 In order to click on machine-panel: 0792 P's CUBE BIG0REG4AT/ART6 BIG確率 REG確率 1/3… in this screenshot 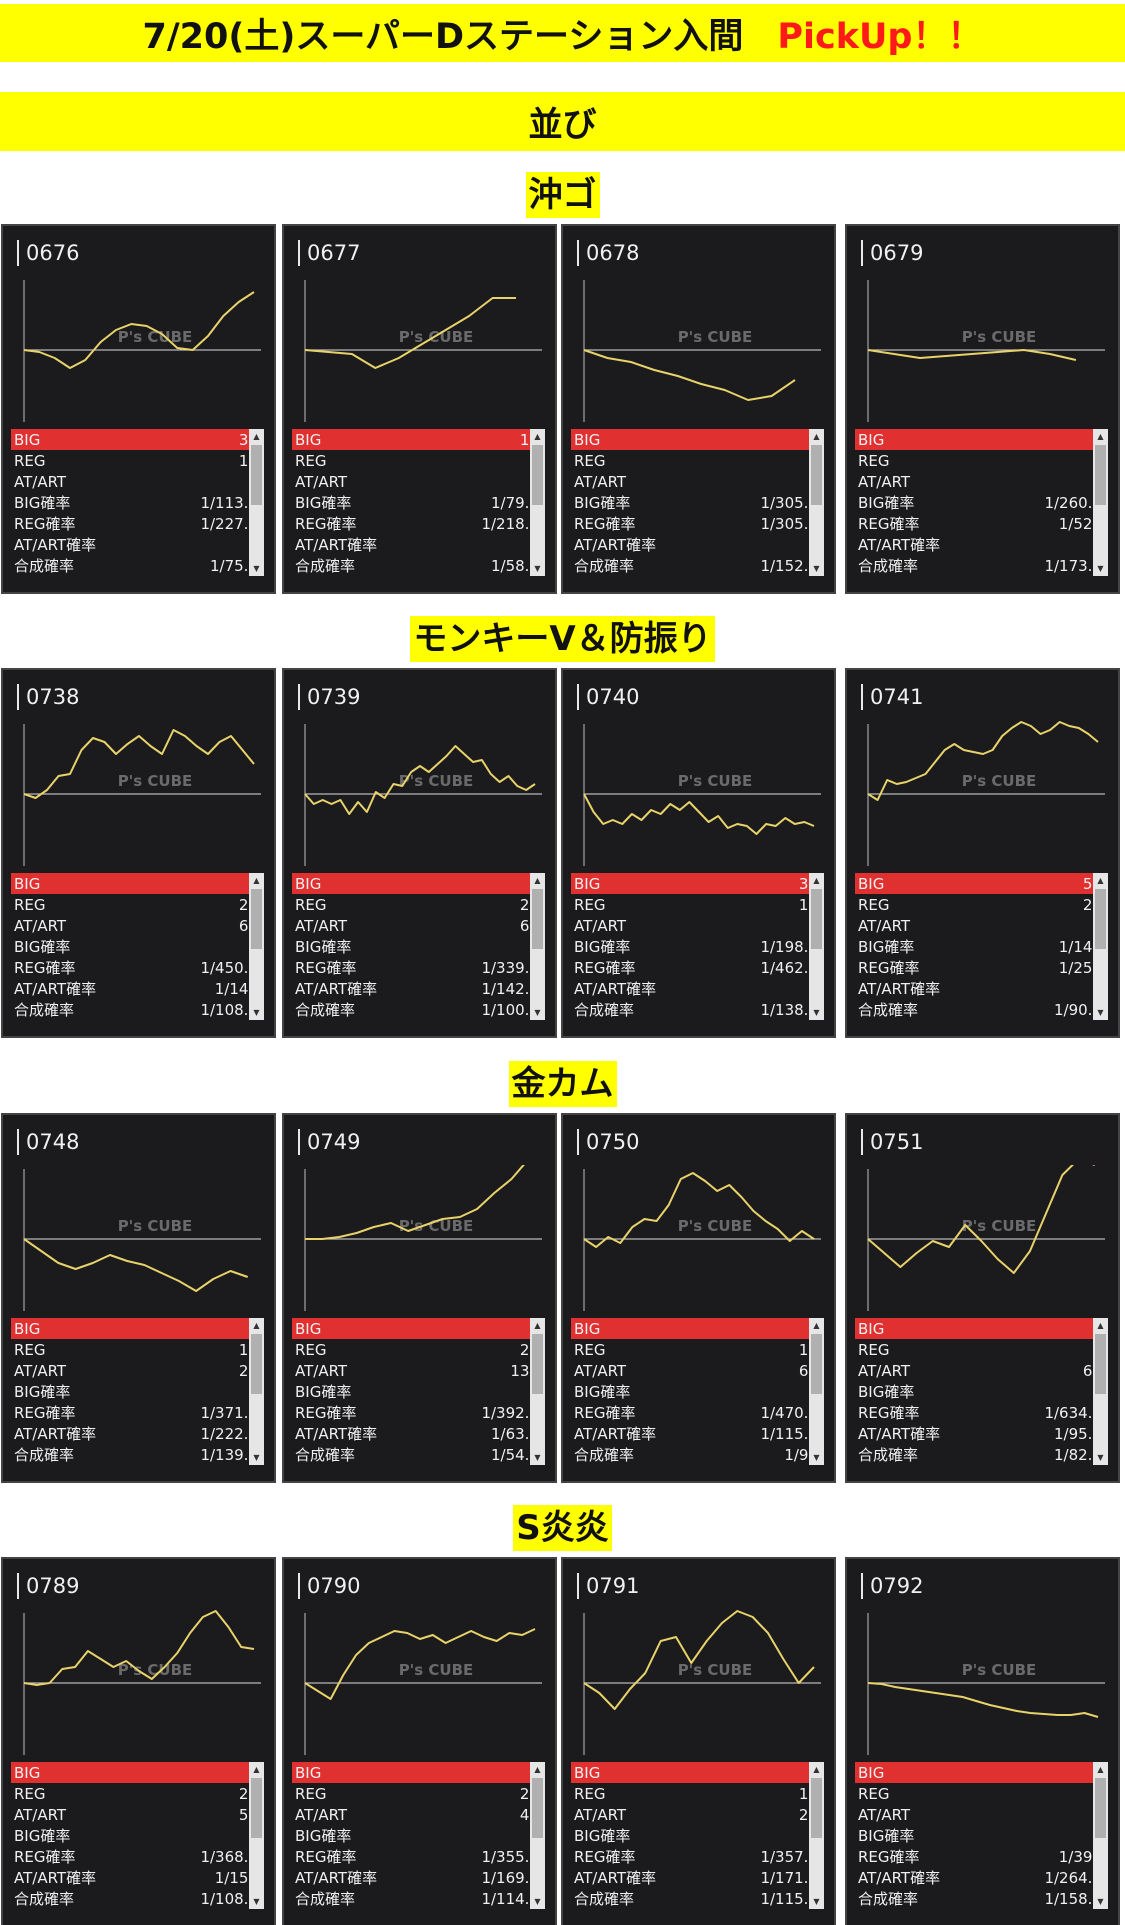, I will do `click(982, 1741)`.